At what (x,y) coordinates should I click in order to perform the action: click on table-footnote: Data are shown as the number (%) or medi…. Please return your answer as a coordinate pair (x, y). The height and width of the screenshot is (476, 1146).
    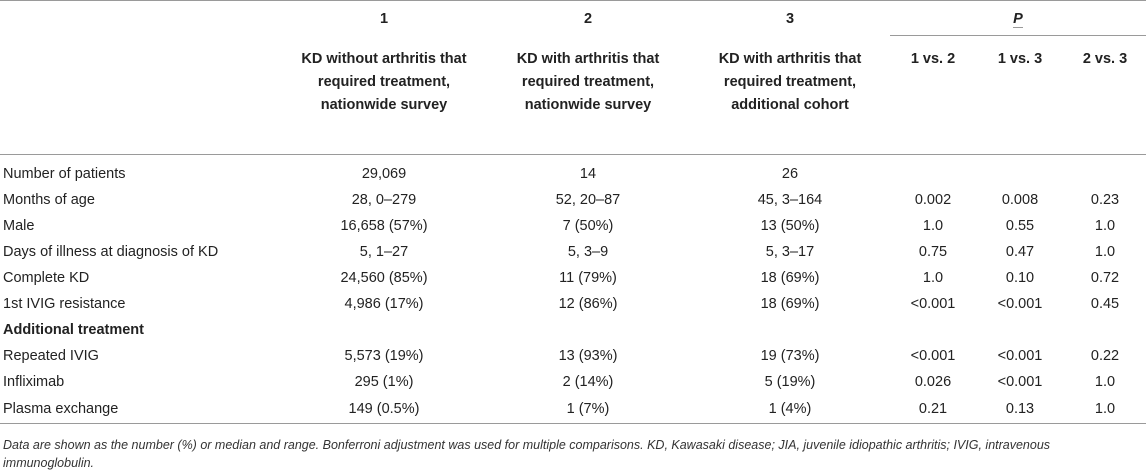
    Looking at the image, I should click on (527, 454).